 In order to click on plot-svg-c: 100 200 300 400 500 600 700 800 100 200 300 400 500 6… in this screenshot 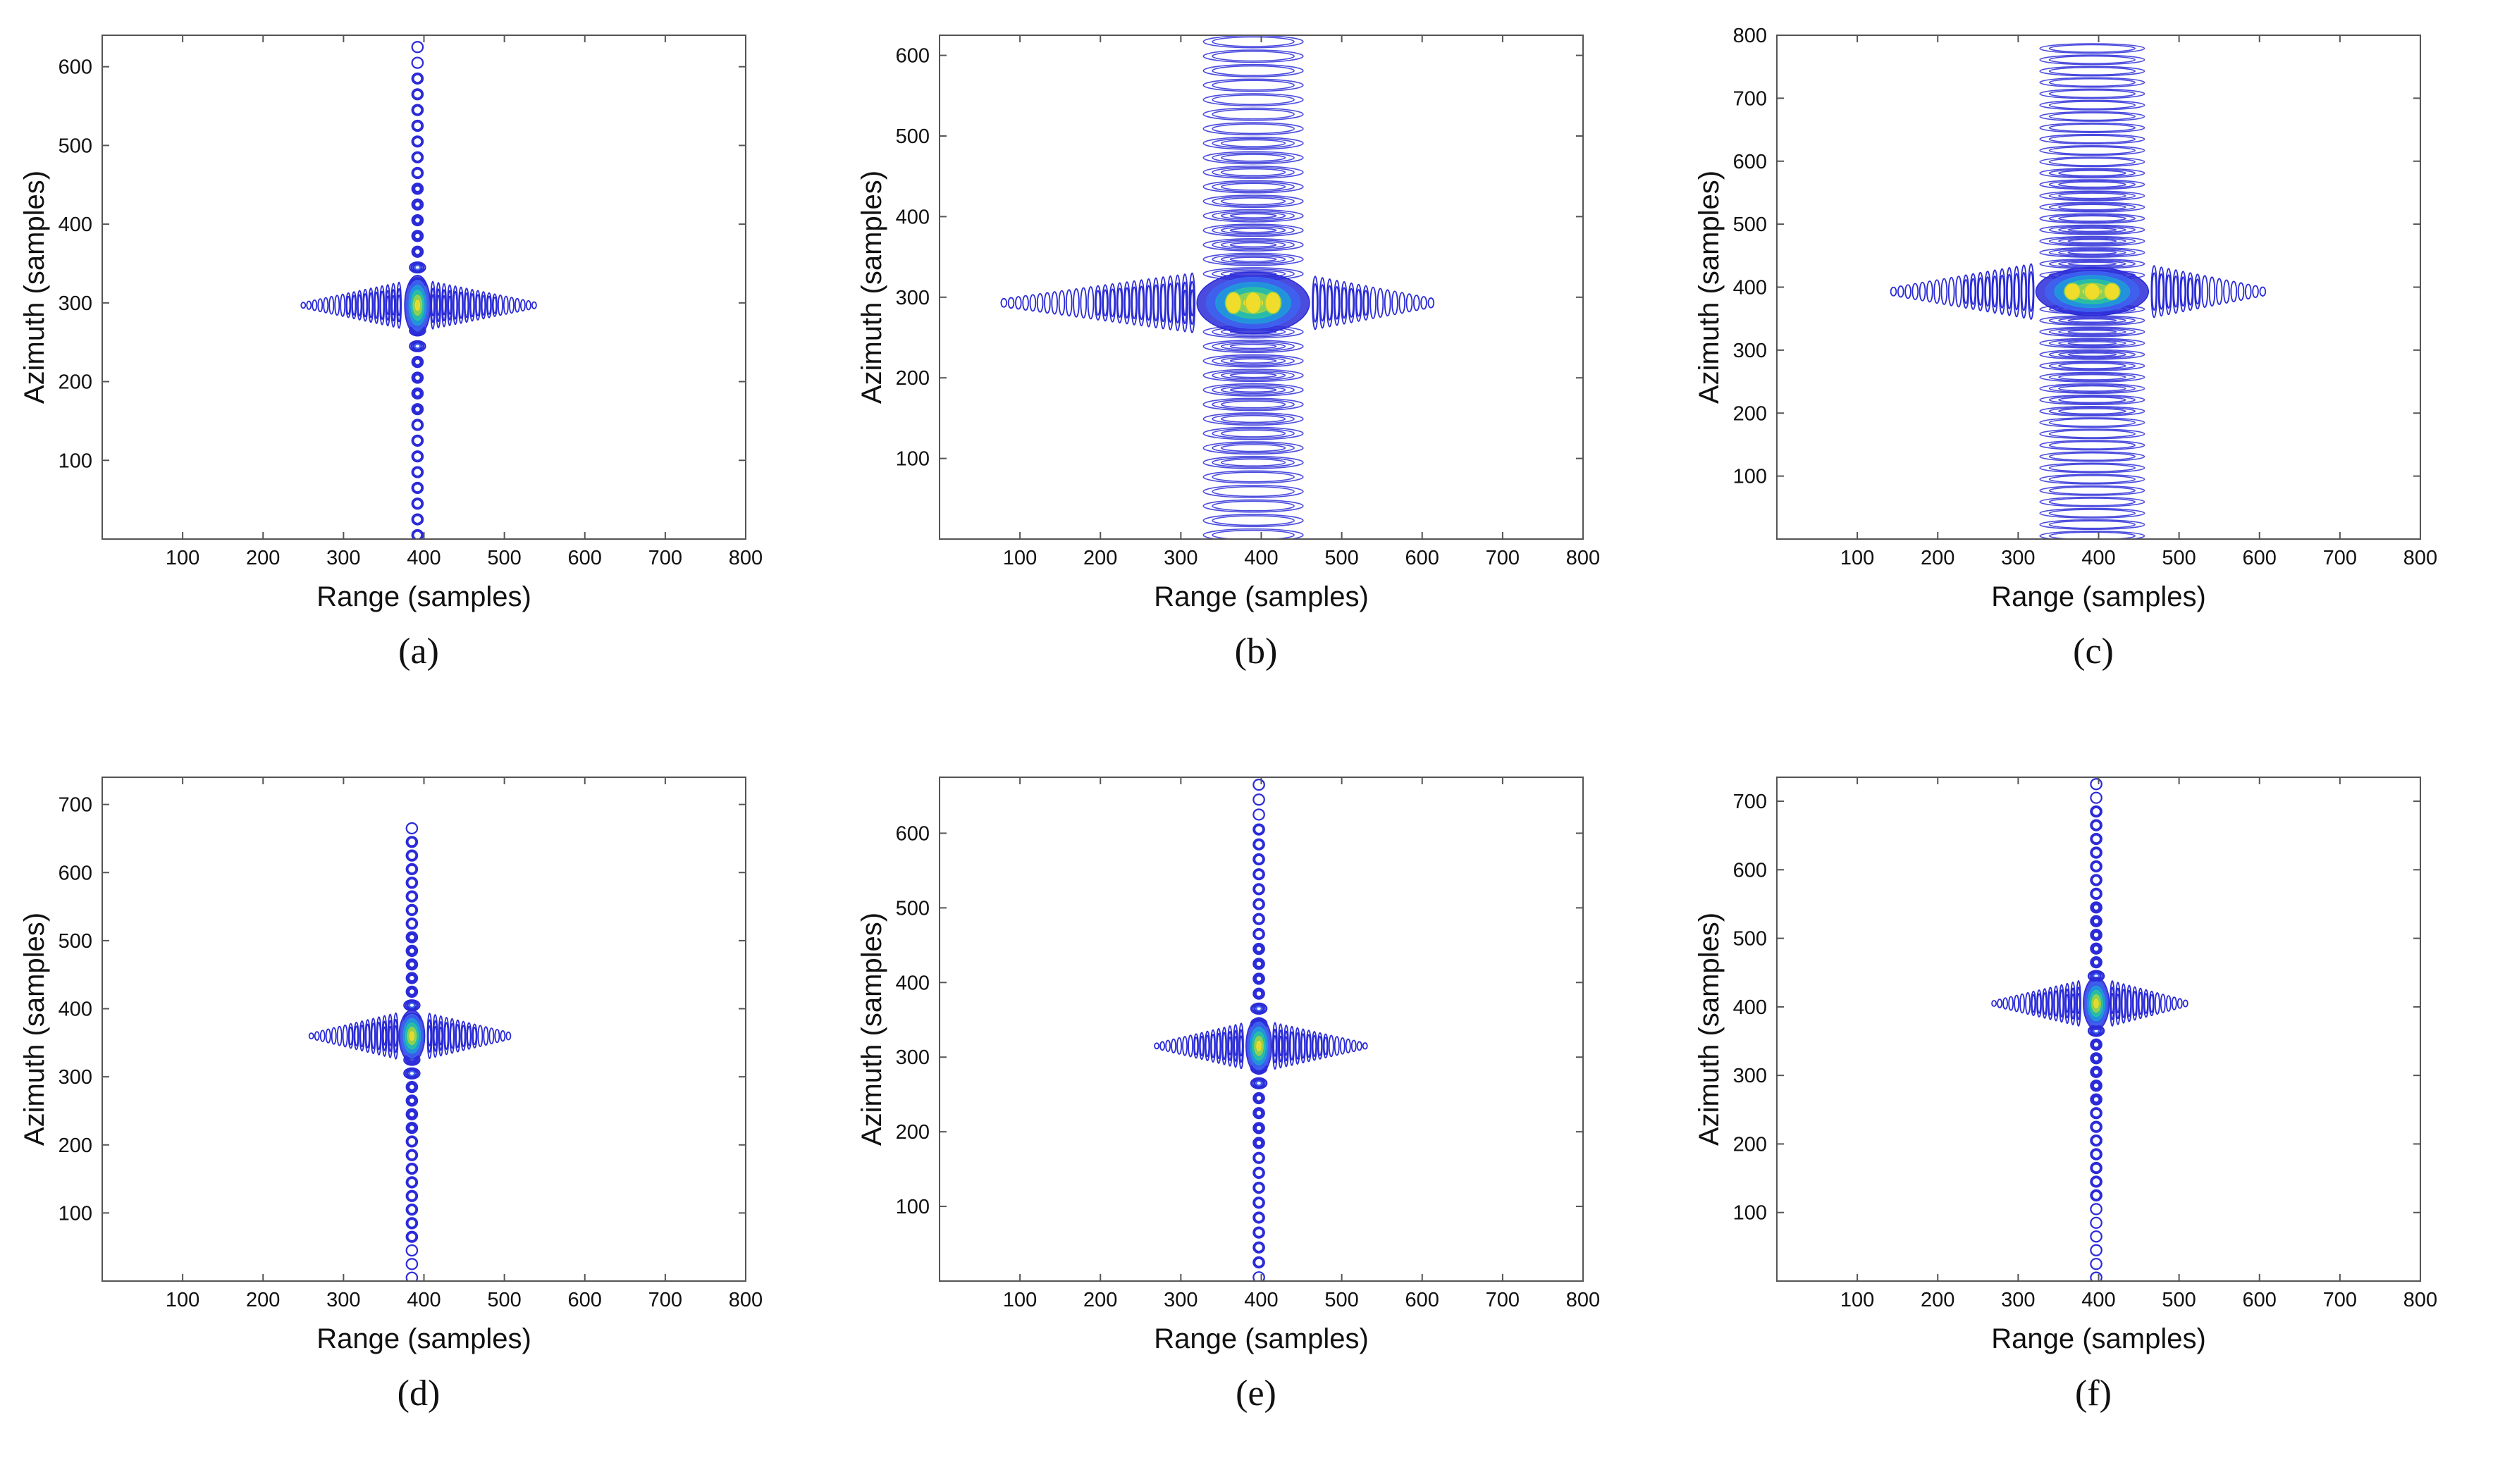, I will do `click(2065, 318)`.